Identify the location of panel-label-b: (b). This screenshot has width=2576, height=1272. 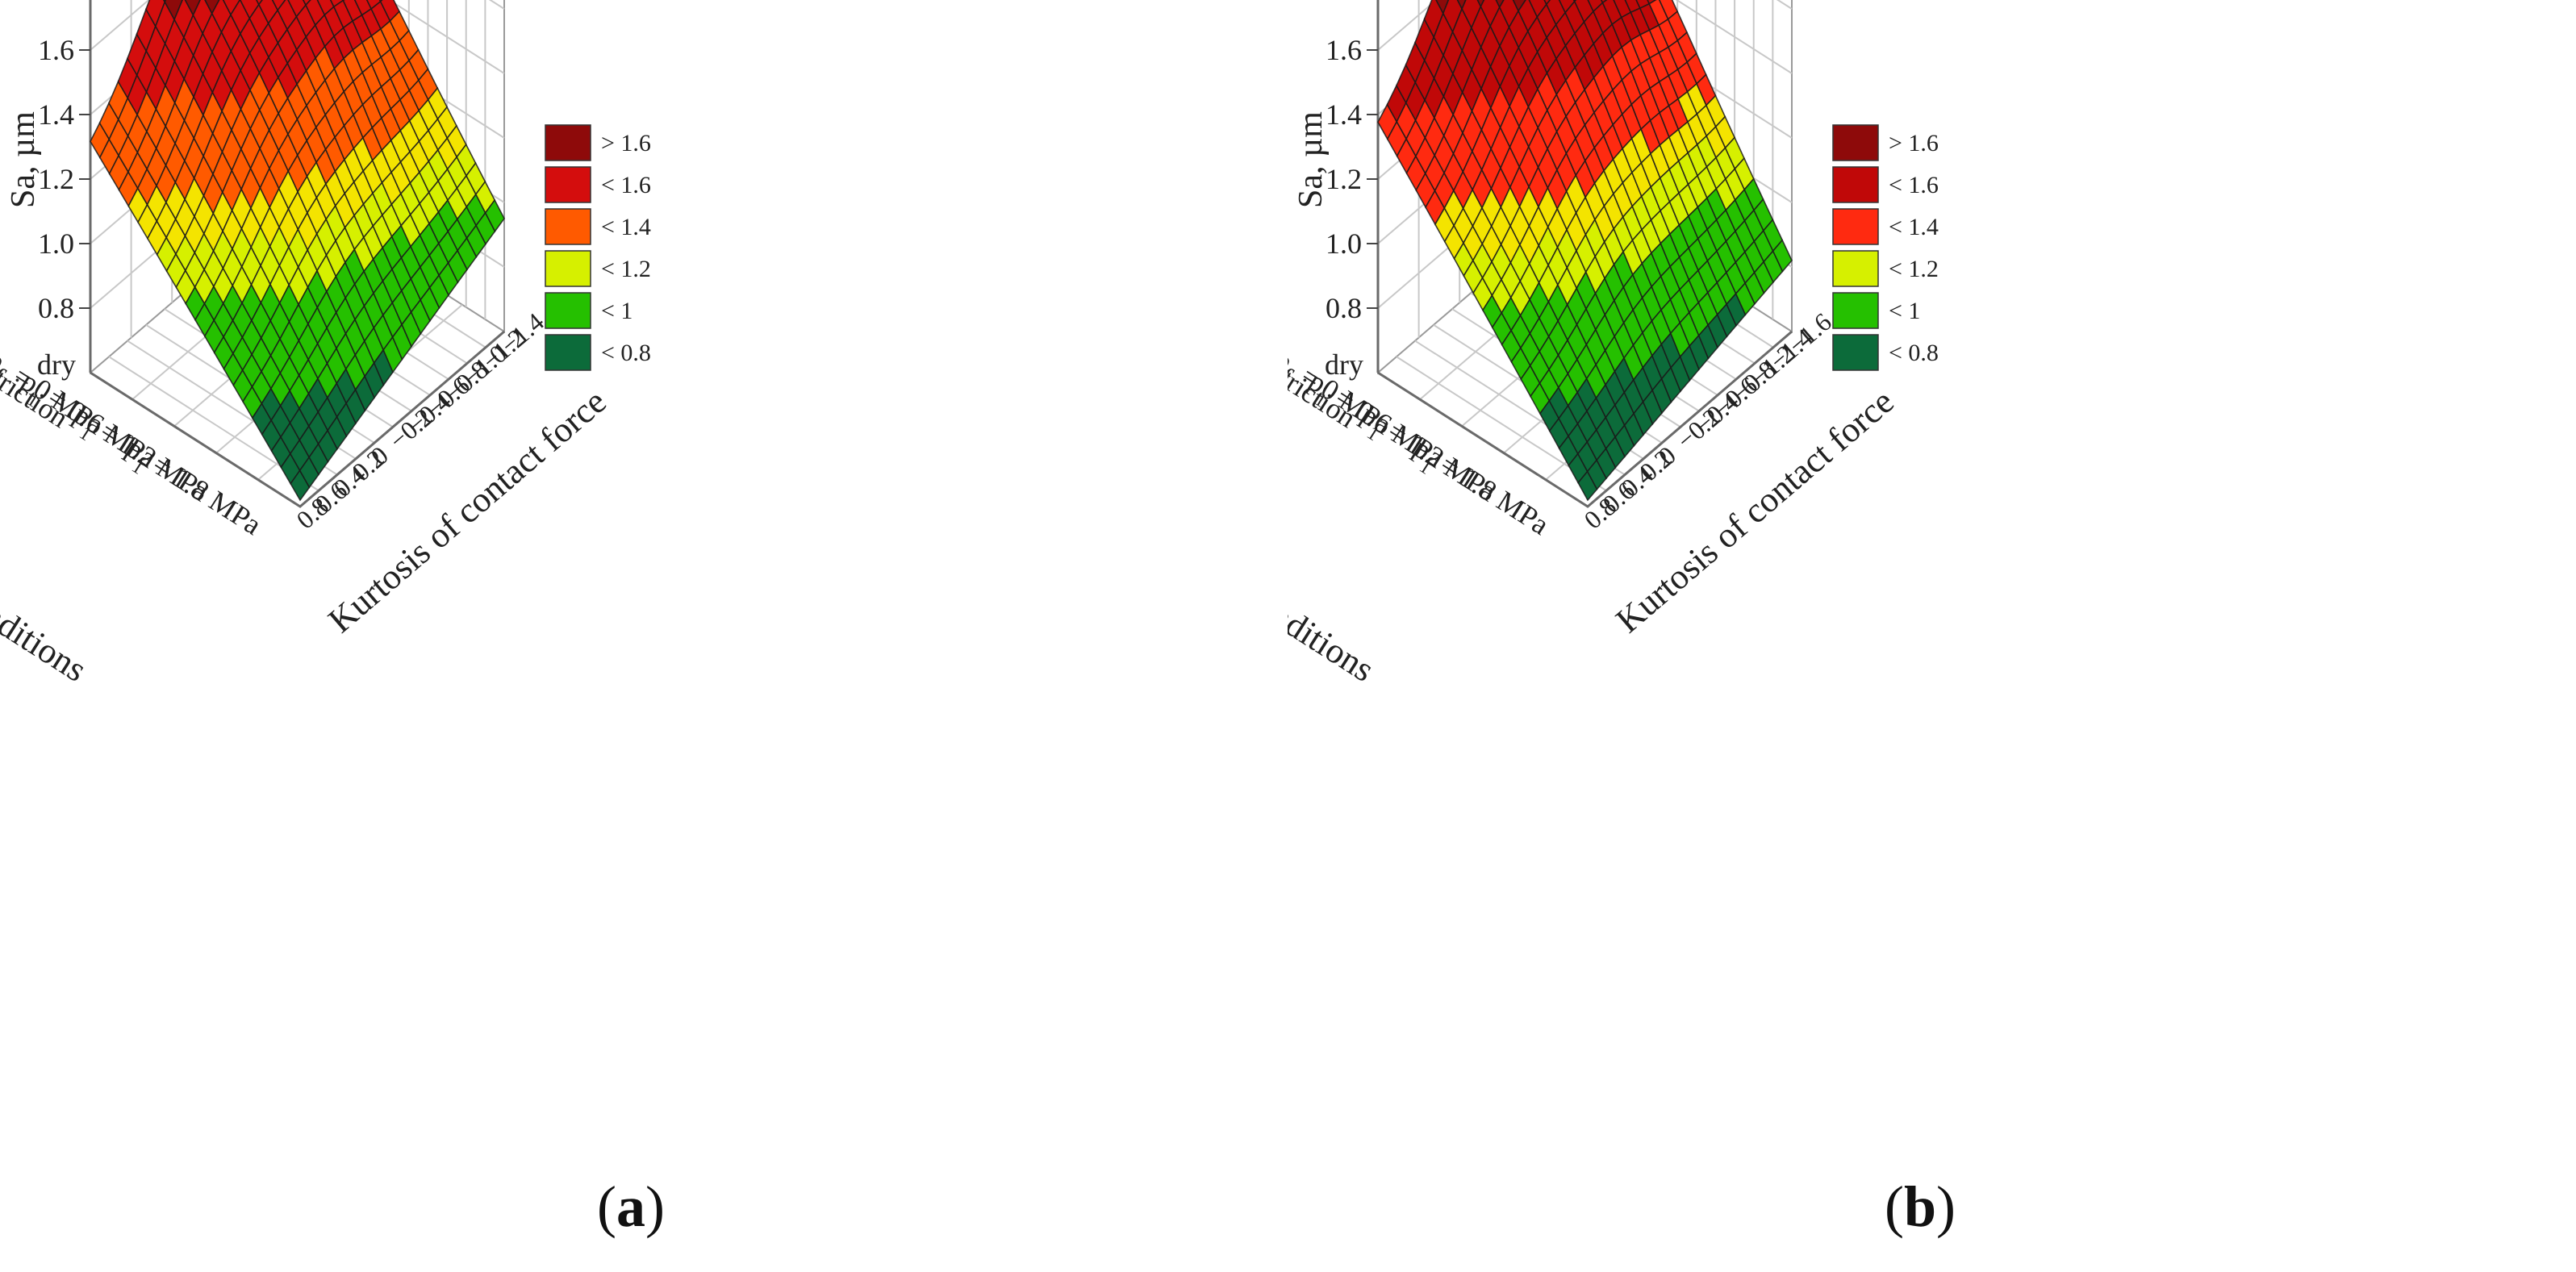
(1920, 1206).